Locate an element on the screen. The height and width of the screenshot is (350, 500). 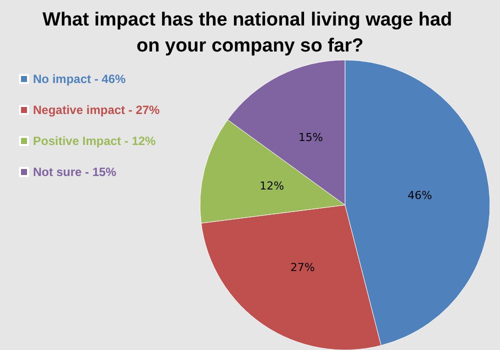
data-label: 27% is located at coordinates (302, 267).